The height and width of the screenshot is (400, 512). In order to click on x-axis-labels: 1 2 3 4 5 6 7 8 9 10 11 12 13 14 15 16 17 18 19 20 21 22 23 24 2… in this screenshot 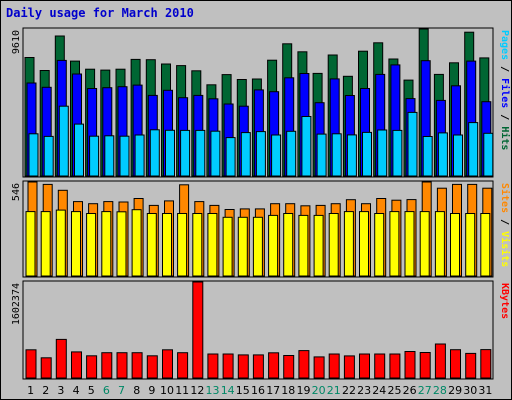, I will do `click(259, 390)`.